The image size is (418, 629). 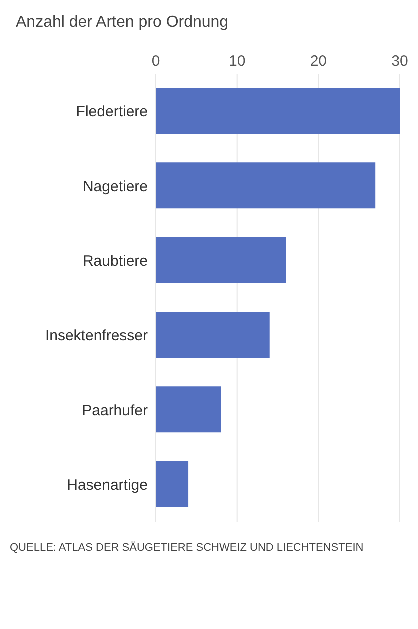 What do you see at coordinates (115, 261) in the screenshot?
I see `y-tick-label: Raubtiere` at bounding box center [115, 261].